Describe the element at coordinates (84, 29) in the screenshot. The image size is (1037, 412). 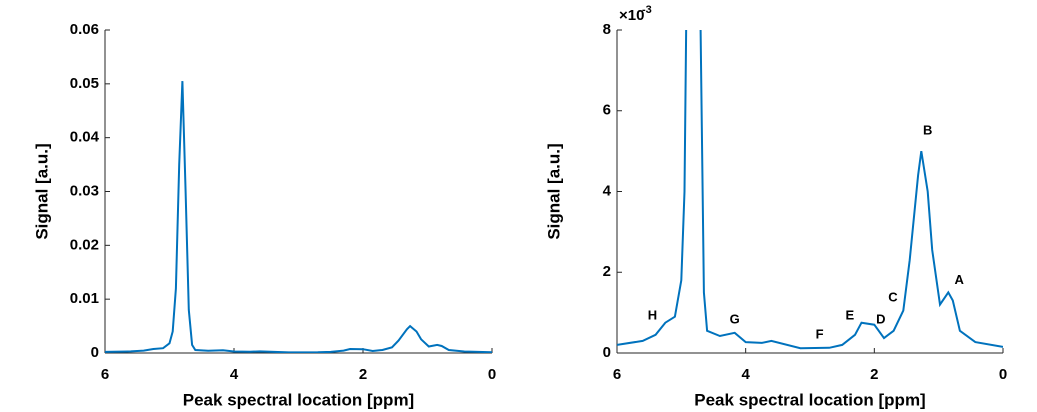
I see `y-tick-label: 0.06` at that location.